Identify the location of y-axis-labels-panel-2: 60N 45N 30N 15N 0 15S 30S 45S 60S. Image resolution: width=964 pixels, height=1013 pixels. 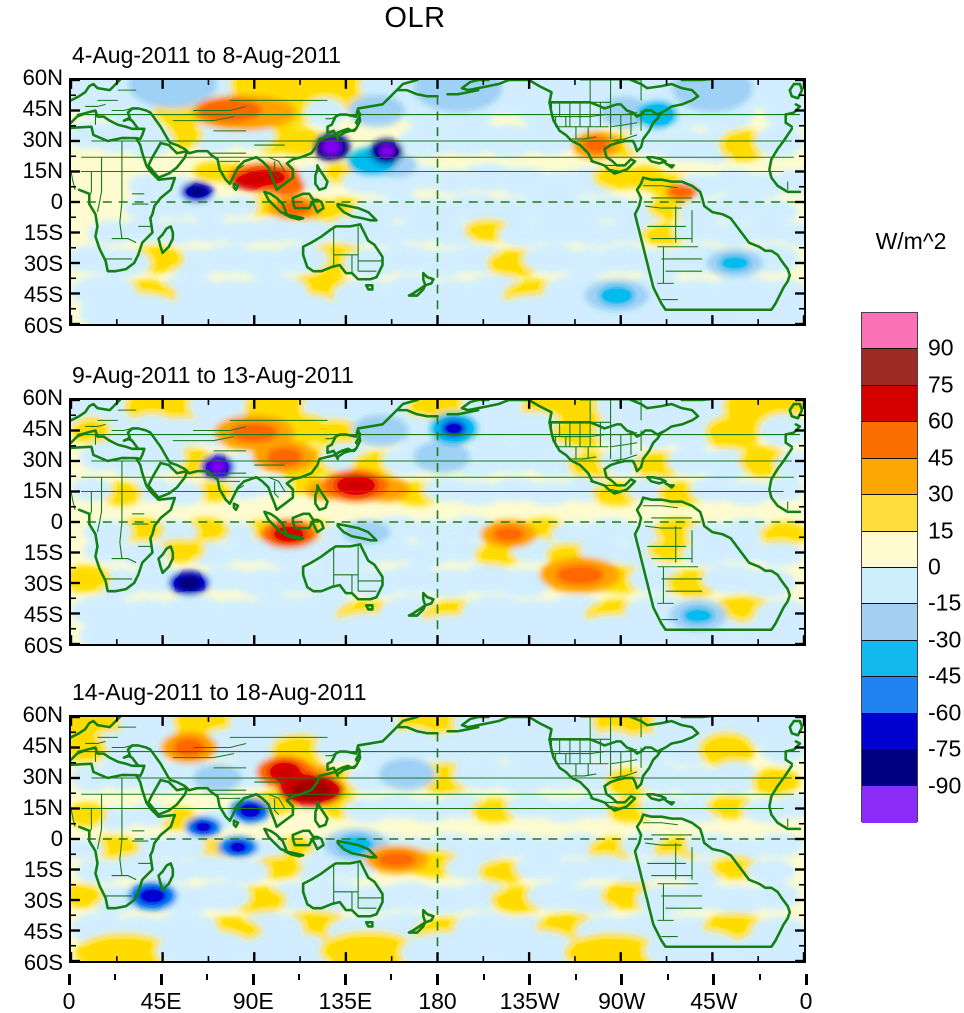
(31, 521).